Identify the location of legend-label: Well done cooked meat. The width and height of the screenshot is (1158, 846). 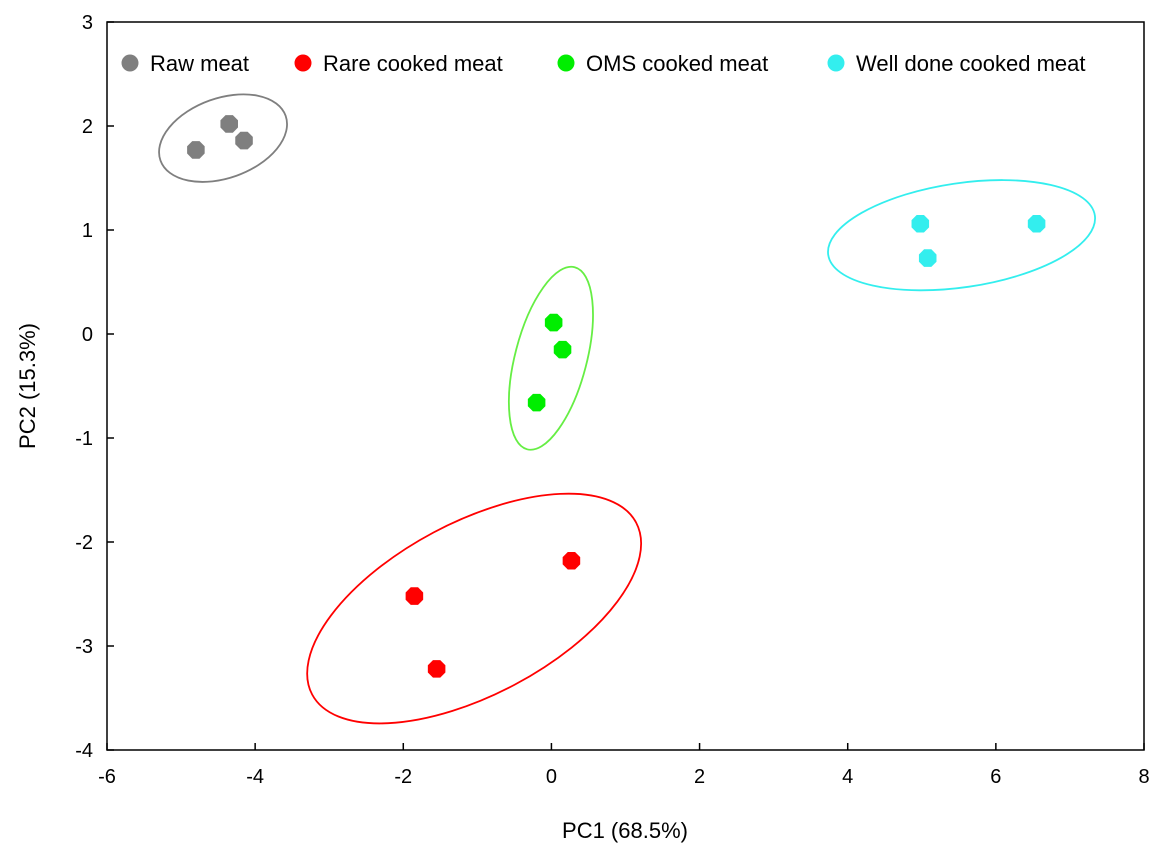
(971, 63).